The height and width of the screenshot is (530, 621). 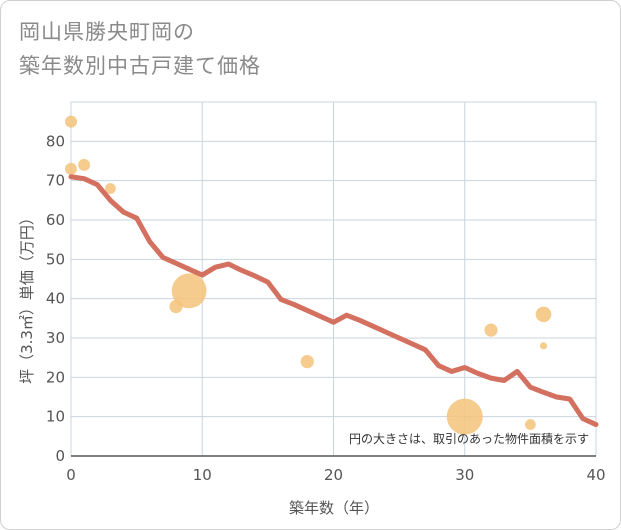 What do you see at coordinates (55, 377) in the screenshot?
I see `y-tick-label: 20` at bounding box center [55, 377].